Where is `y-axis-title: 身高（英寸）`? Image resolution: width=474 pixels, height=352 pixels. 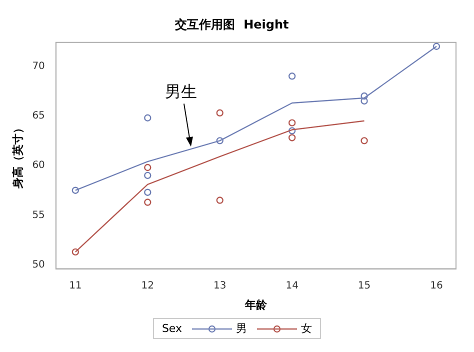
y-axis-title: 身高（英寸） is located at coordinates (17, 156).